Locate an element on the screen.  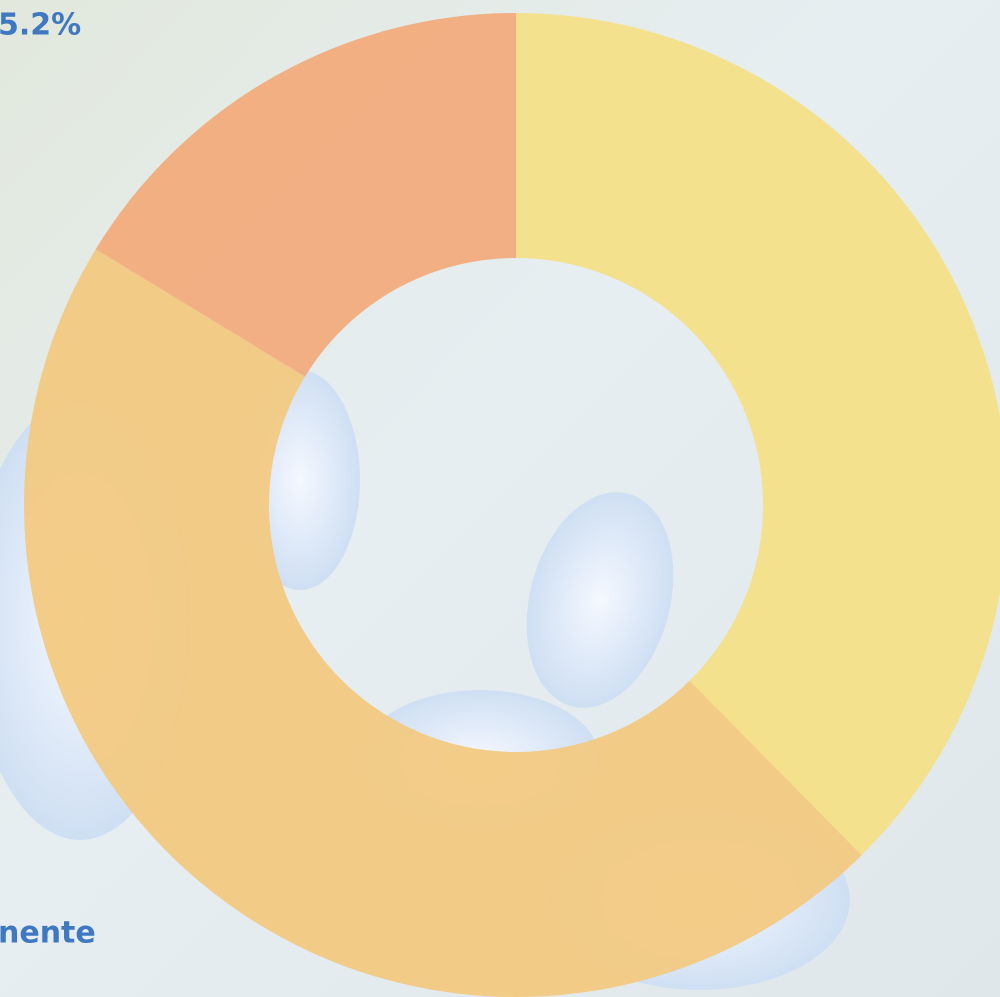
annotation: nente is located at coordinates (48, 933).